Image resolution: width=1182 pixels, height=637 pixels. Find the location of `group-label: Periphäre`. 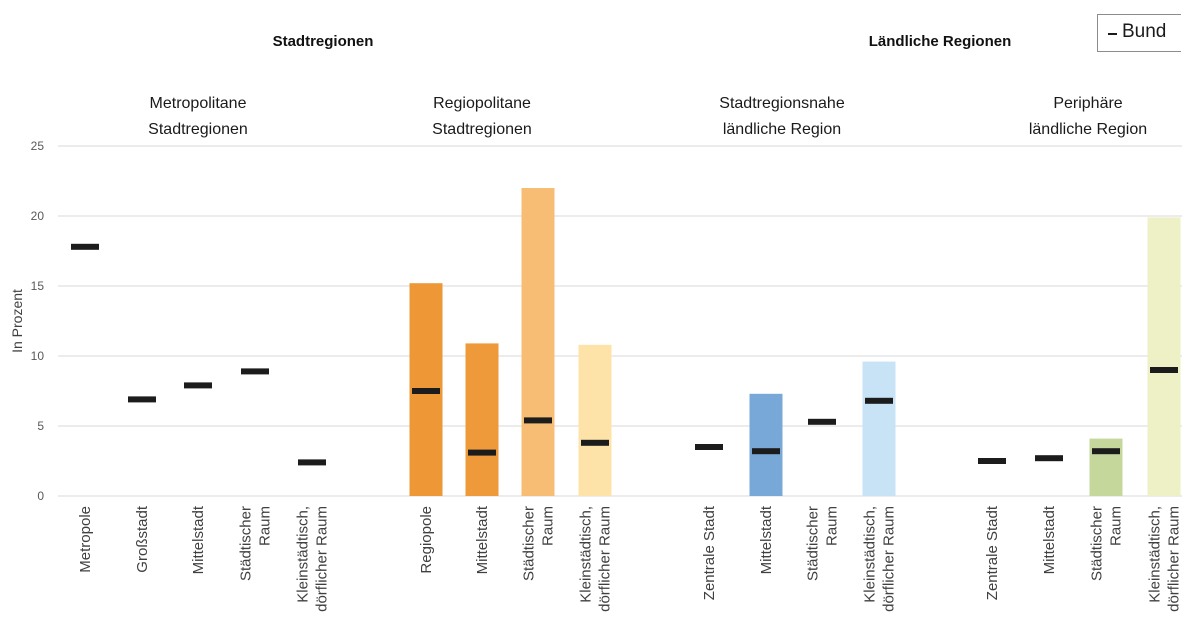

group-label: Periphäre is located at coordinates (1087, 103).